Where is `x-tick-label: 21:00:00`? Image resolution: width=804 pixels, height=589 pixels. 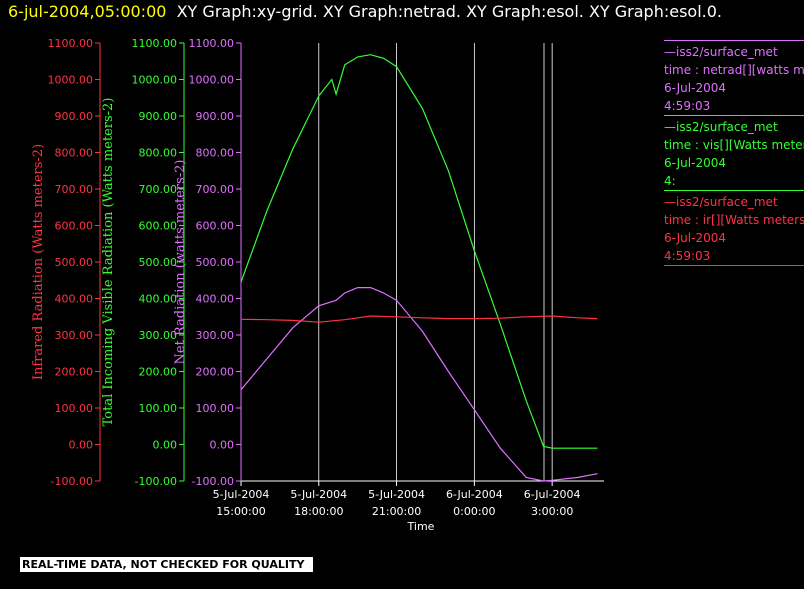
x-tick-label: 21:00:00 is located at coordinates (396, 511).